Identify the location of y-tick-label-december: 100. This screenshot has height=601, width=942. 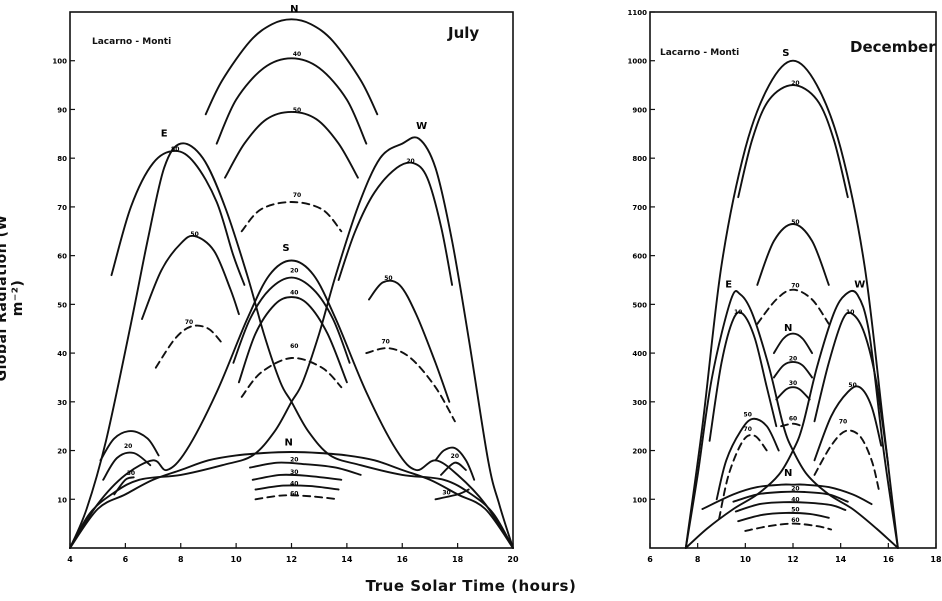
(639, 500).